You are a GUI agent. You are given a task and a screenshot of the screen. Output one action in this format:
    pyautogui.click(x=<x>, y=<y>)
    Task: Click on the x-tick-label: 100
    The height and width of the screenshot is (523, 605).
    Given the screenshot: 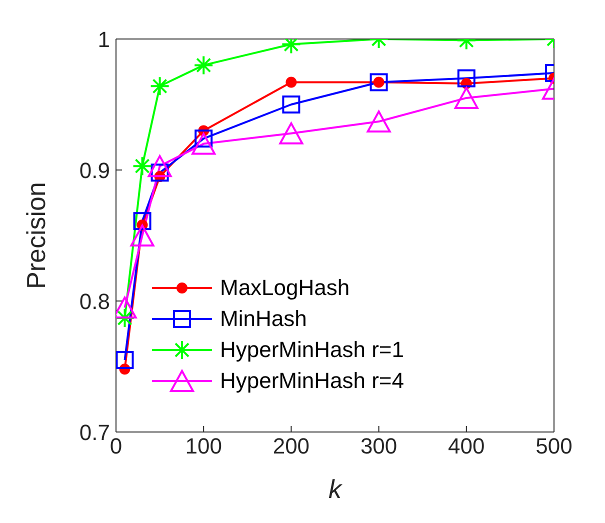 What is the action you would take?
    pyautogui.click(x=203, y=446)
    